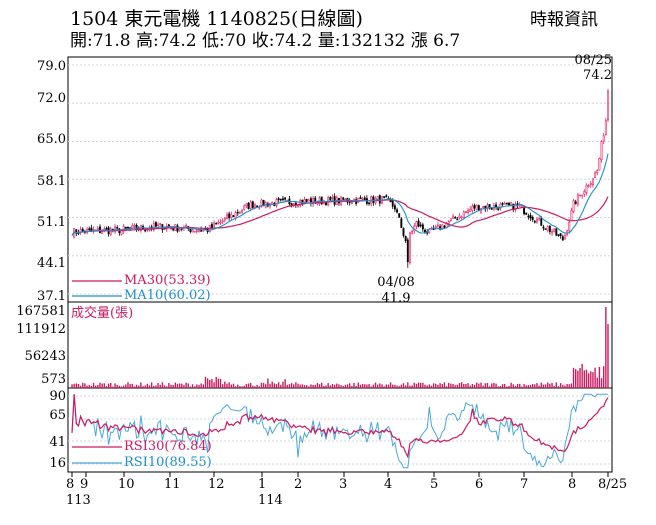 This screenshot has height=525, width=656. I want to click on x-tick-label: 2, so click(298, 484).